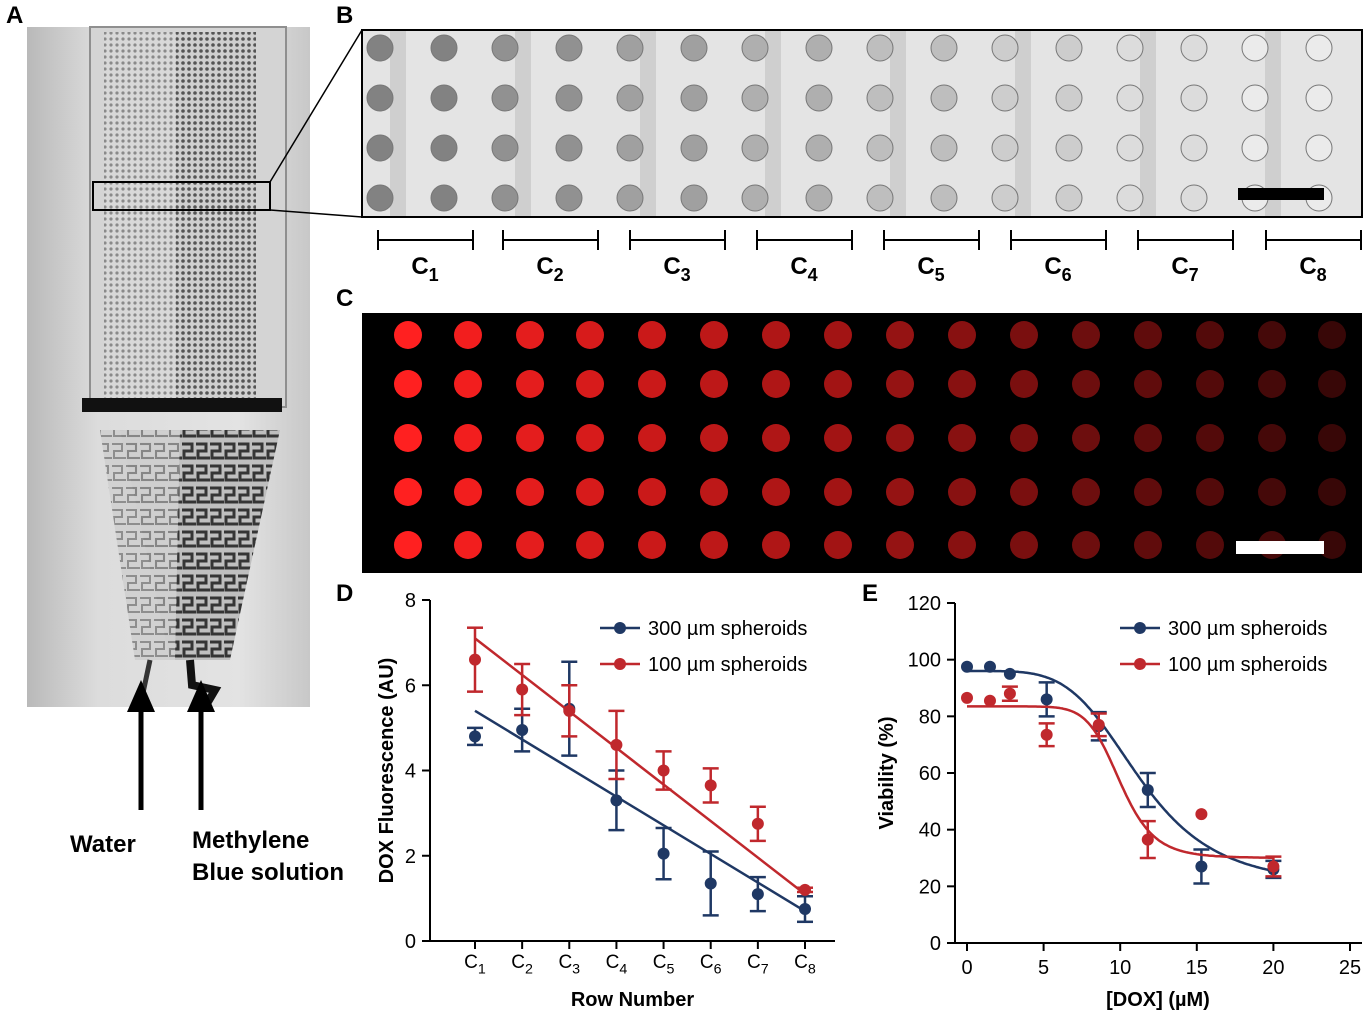 This screenshot has height=1012, width=1367. What do you see at coordinates (1158, 1000) in the screenshot?
I see `x-axis-title: [DOX] (µM)` at bounding box center [1158, 1000].